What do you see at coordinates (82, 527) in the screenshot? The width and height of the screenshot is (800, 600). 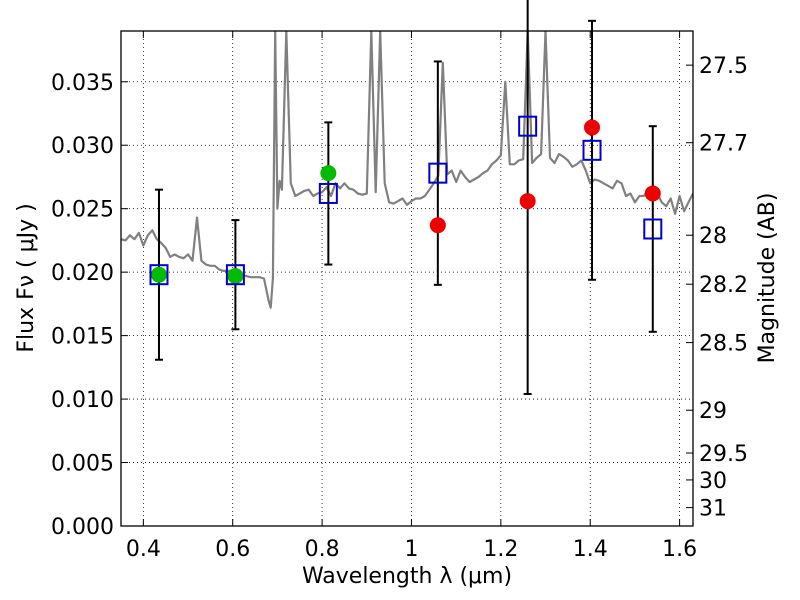 I see `y-tick-label: 0.000` at bounding box center [82, 527].